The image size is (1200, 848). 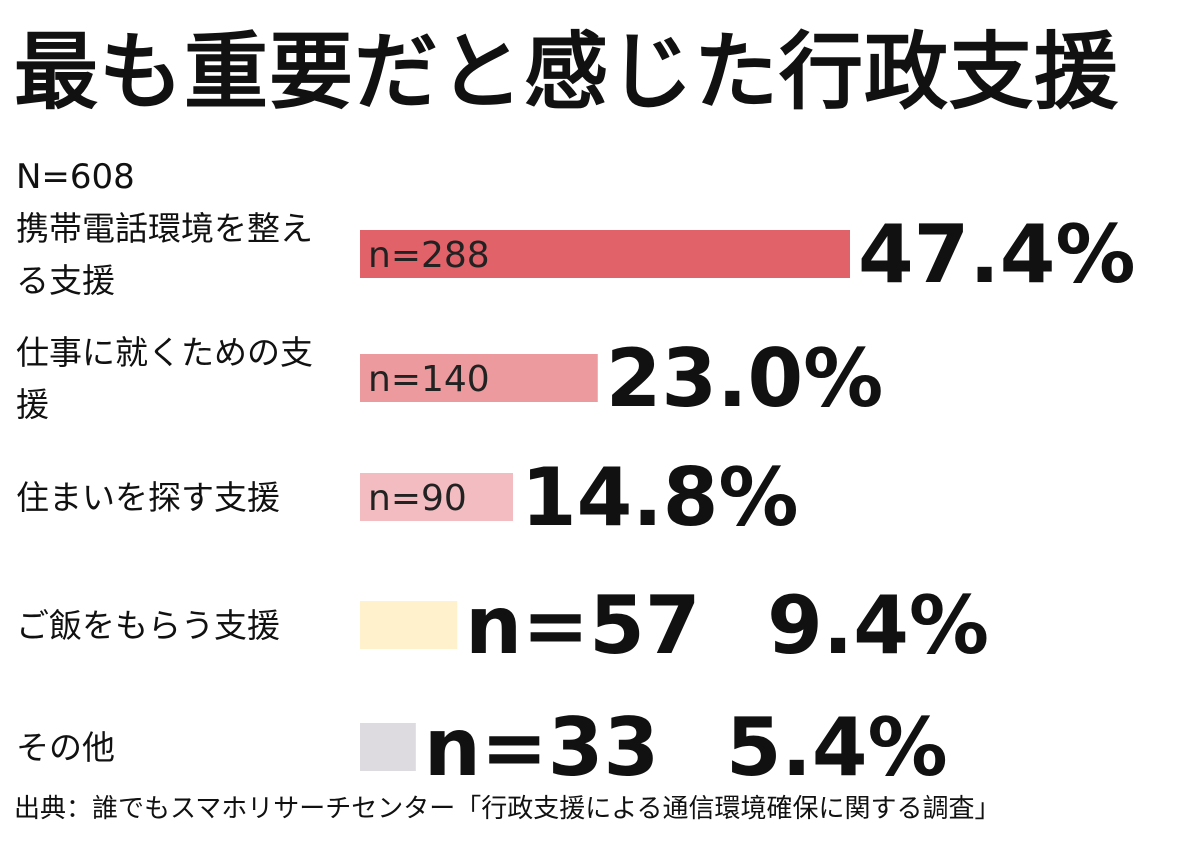 What do you see at coordinates (148, 497) in the screenshot?
I see `category-label: 住まいを探す支援` at bounding box center [148, 497].